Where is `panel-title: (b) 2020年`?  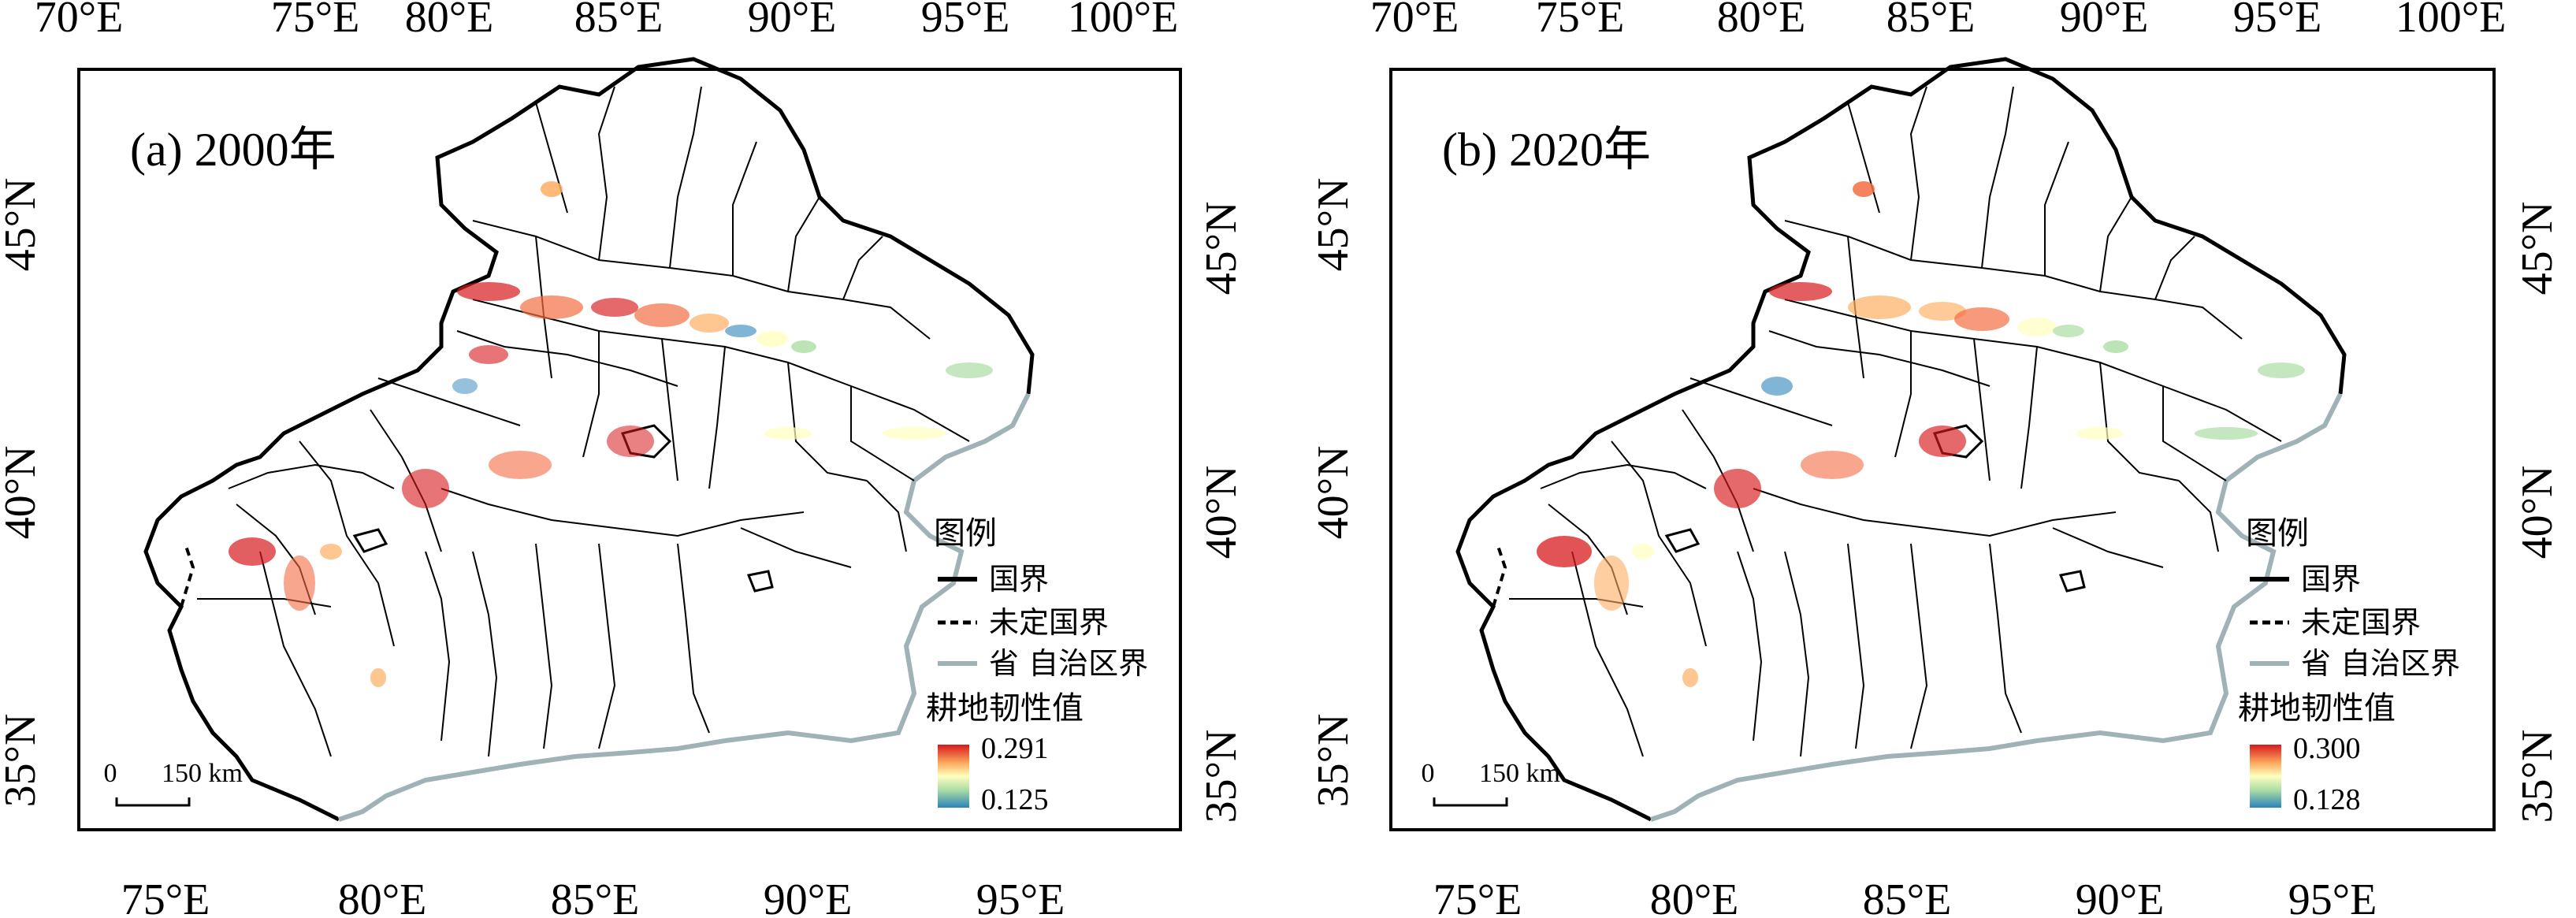 panel-title: (b) 2020年 is located at coordinates (1546, 150).